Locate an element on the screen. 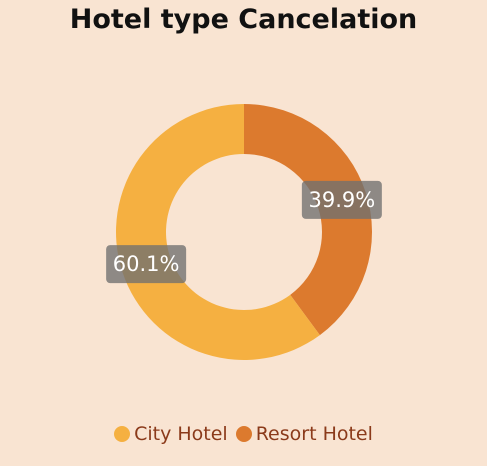 The image size is (487, 466). slice-label-resort-hotel: 39.9% is located at coordinates (341, 199).